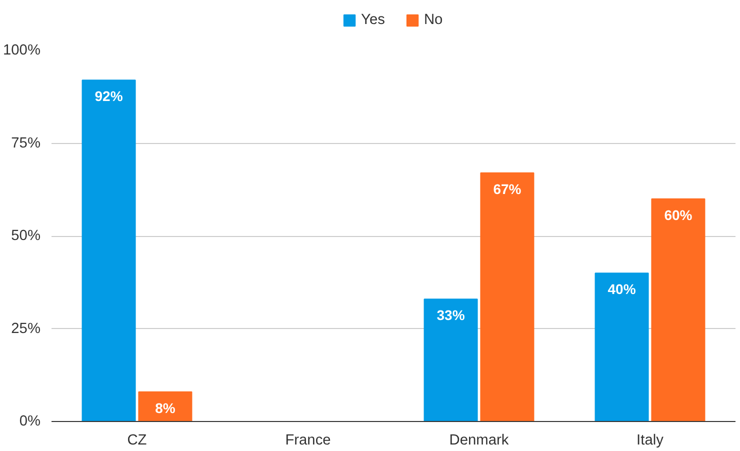 Image resolution: width=740 pixels, height=451 pixels. What do you see at coordinates (434, 20) in the screenshot?
I see `legend-label: No` at bounding box center [434, 20].